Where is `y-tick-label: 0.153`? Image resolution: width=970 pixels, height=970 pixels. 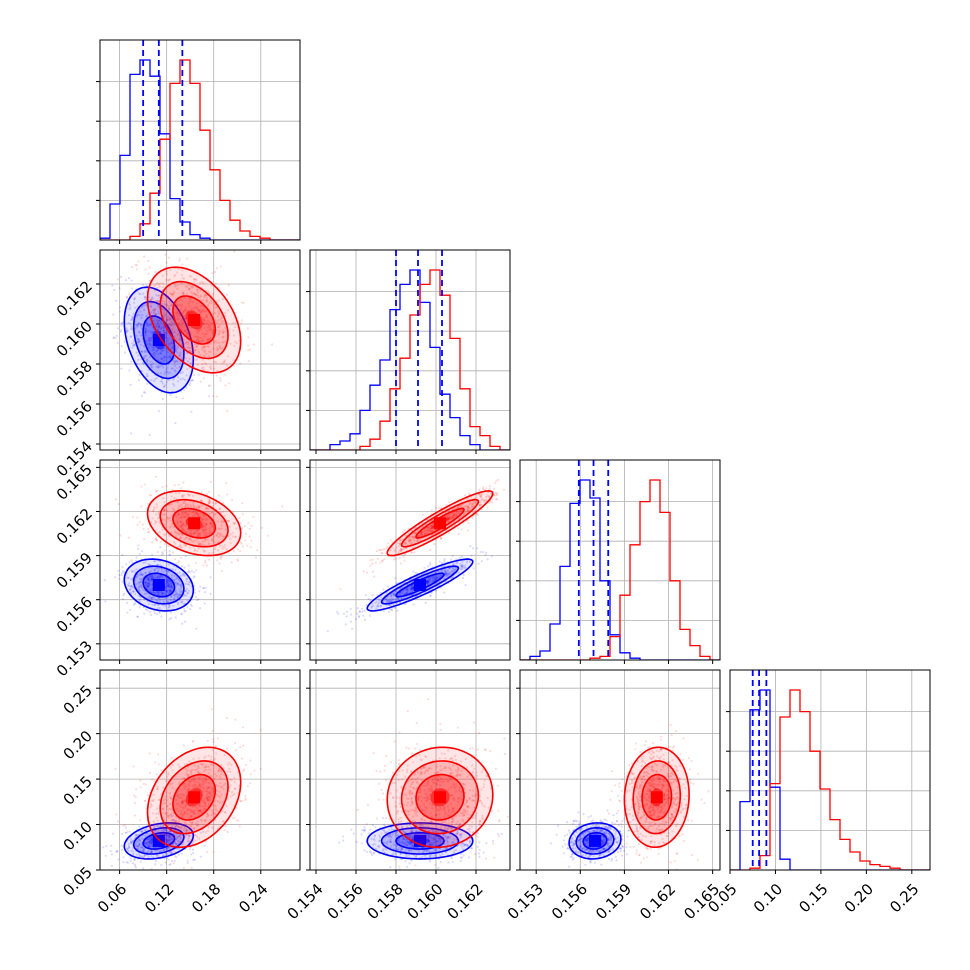 y-tick-label: 0.153 is located at coordinates (74, 658).